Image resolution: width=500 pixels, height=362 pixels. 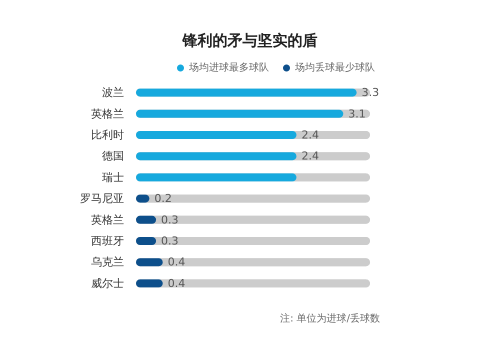 I want to click on legend-label: 场均进球最多球队, so click(x=228, y=68).